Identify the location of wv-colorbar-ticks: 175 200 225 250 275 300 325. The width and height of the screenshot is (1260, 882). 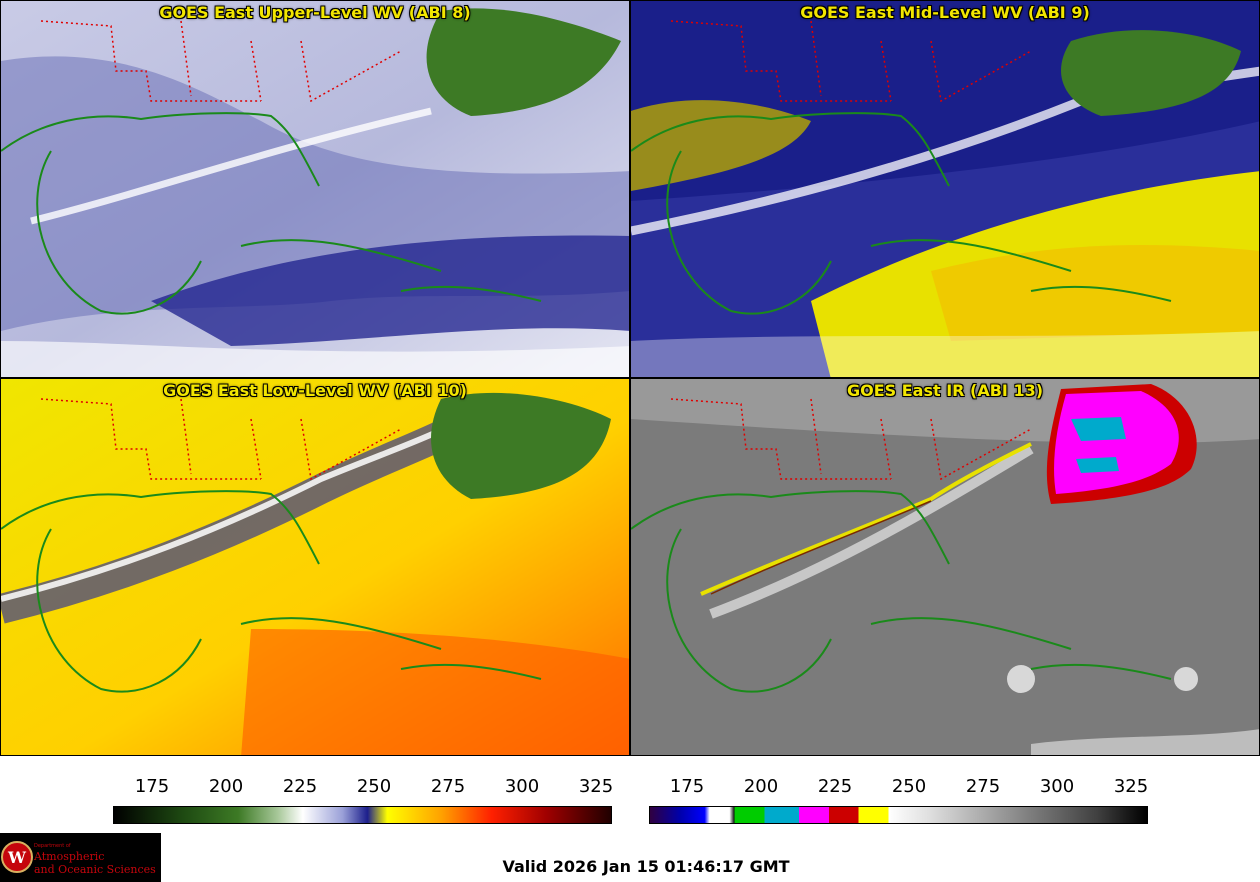
(315, 787).